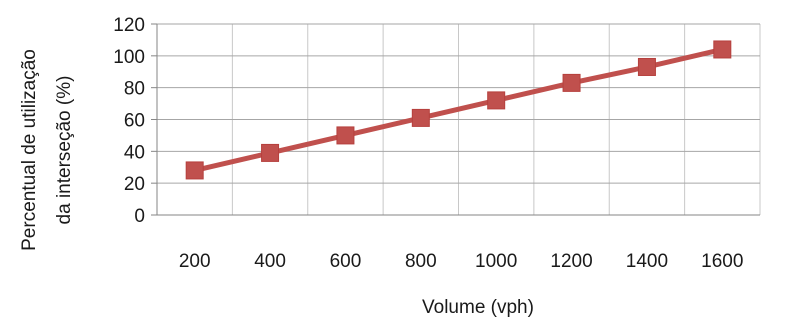 This screenshot has width=790, height=321. What do you see at coordinates (496, 261) in the screenshot?
I see `x-tick-label: 1000` at bounding box center [496, 261].